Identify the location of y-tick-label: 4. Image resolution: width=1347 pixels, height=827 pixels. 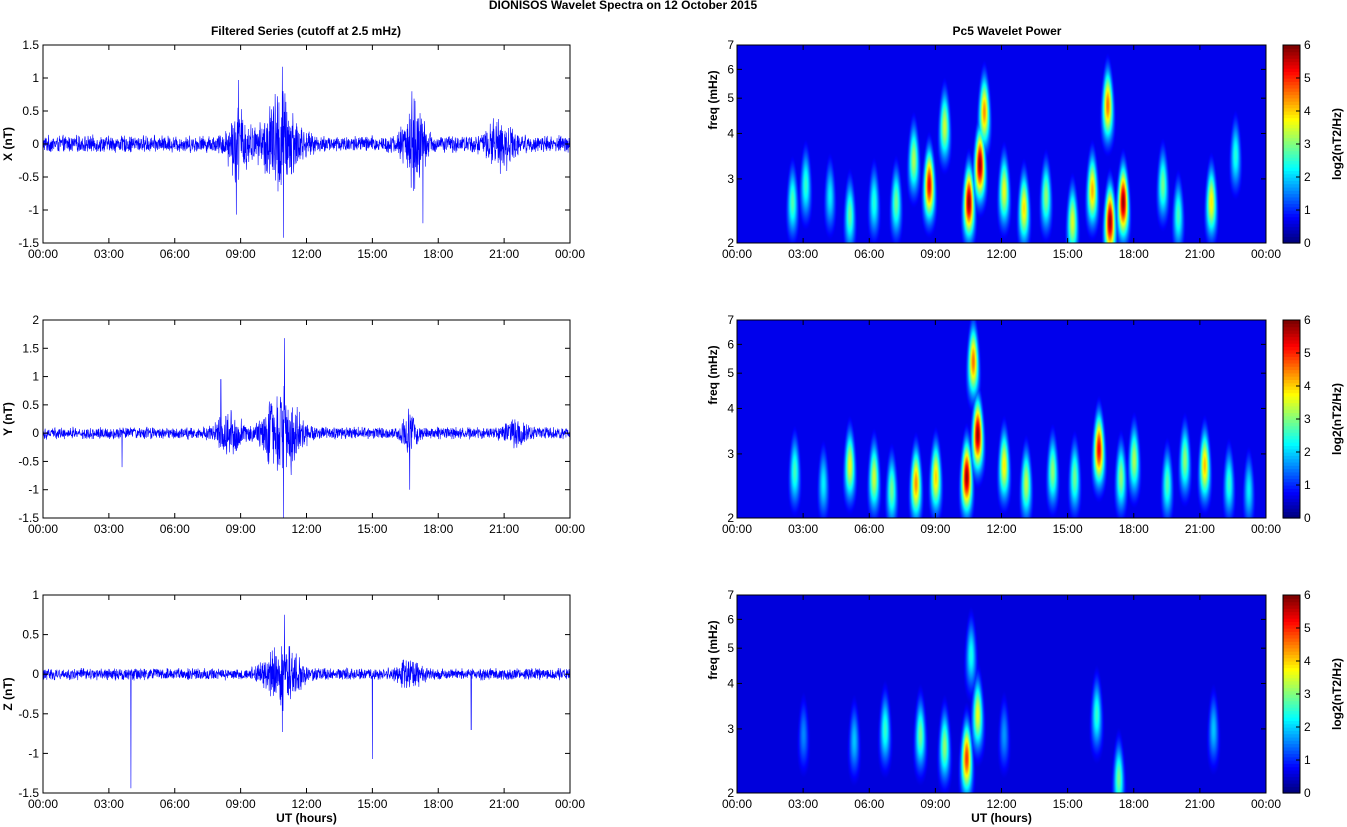
(730, 683).